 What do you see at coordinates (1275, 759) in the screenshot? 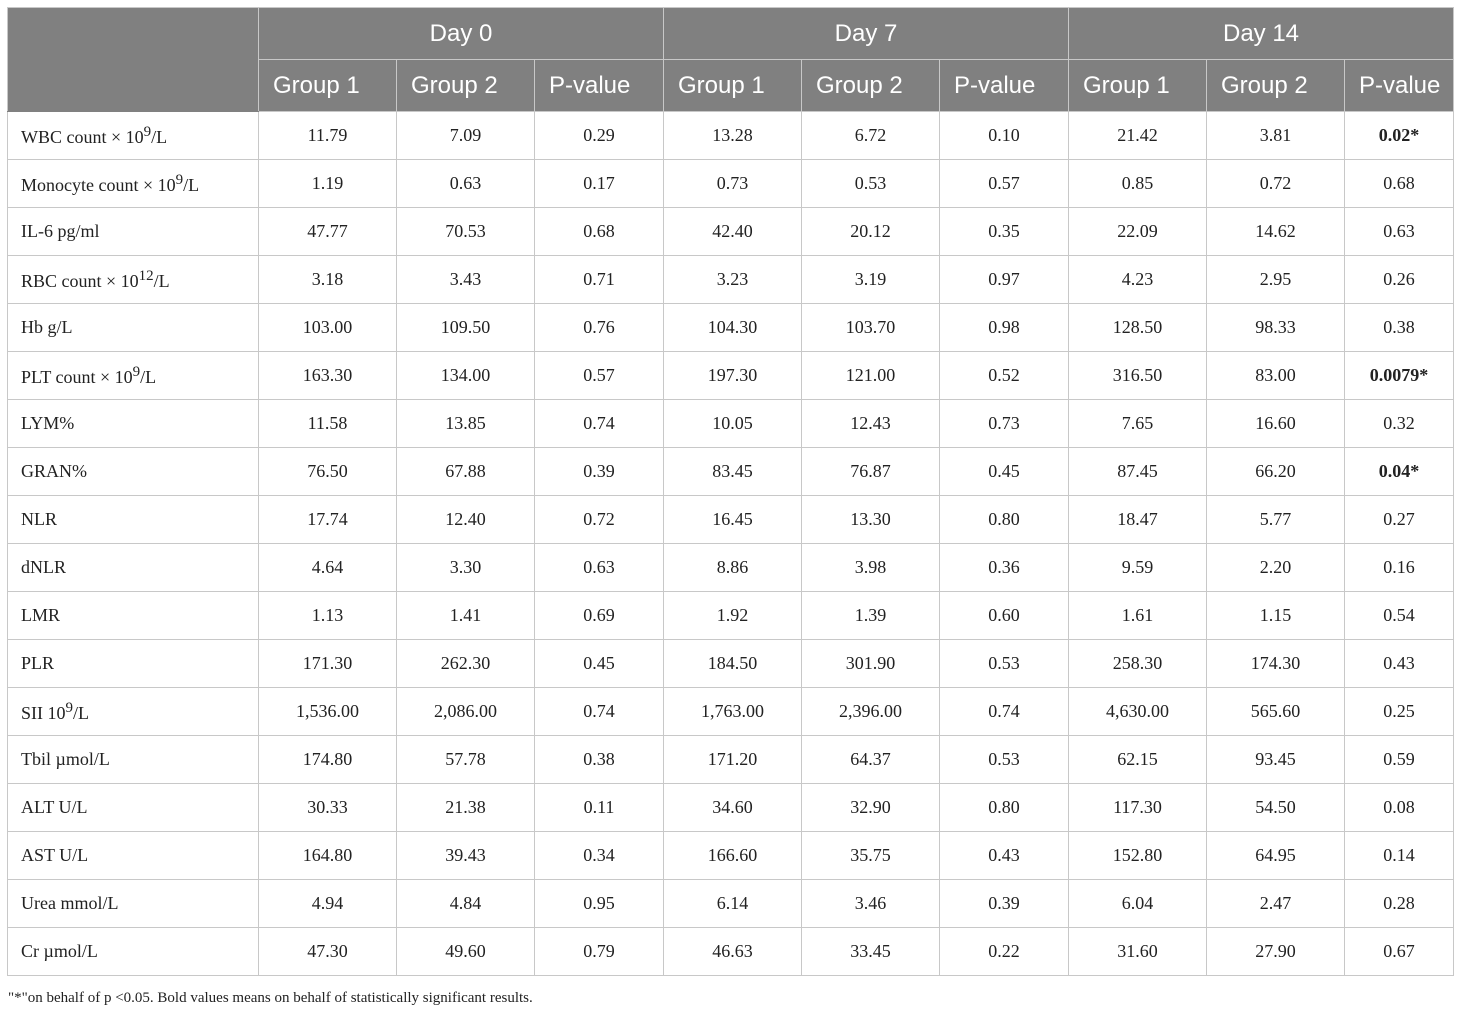
I see `value-cell: 93.45` at bounding box center [1275, 759].